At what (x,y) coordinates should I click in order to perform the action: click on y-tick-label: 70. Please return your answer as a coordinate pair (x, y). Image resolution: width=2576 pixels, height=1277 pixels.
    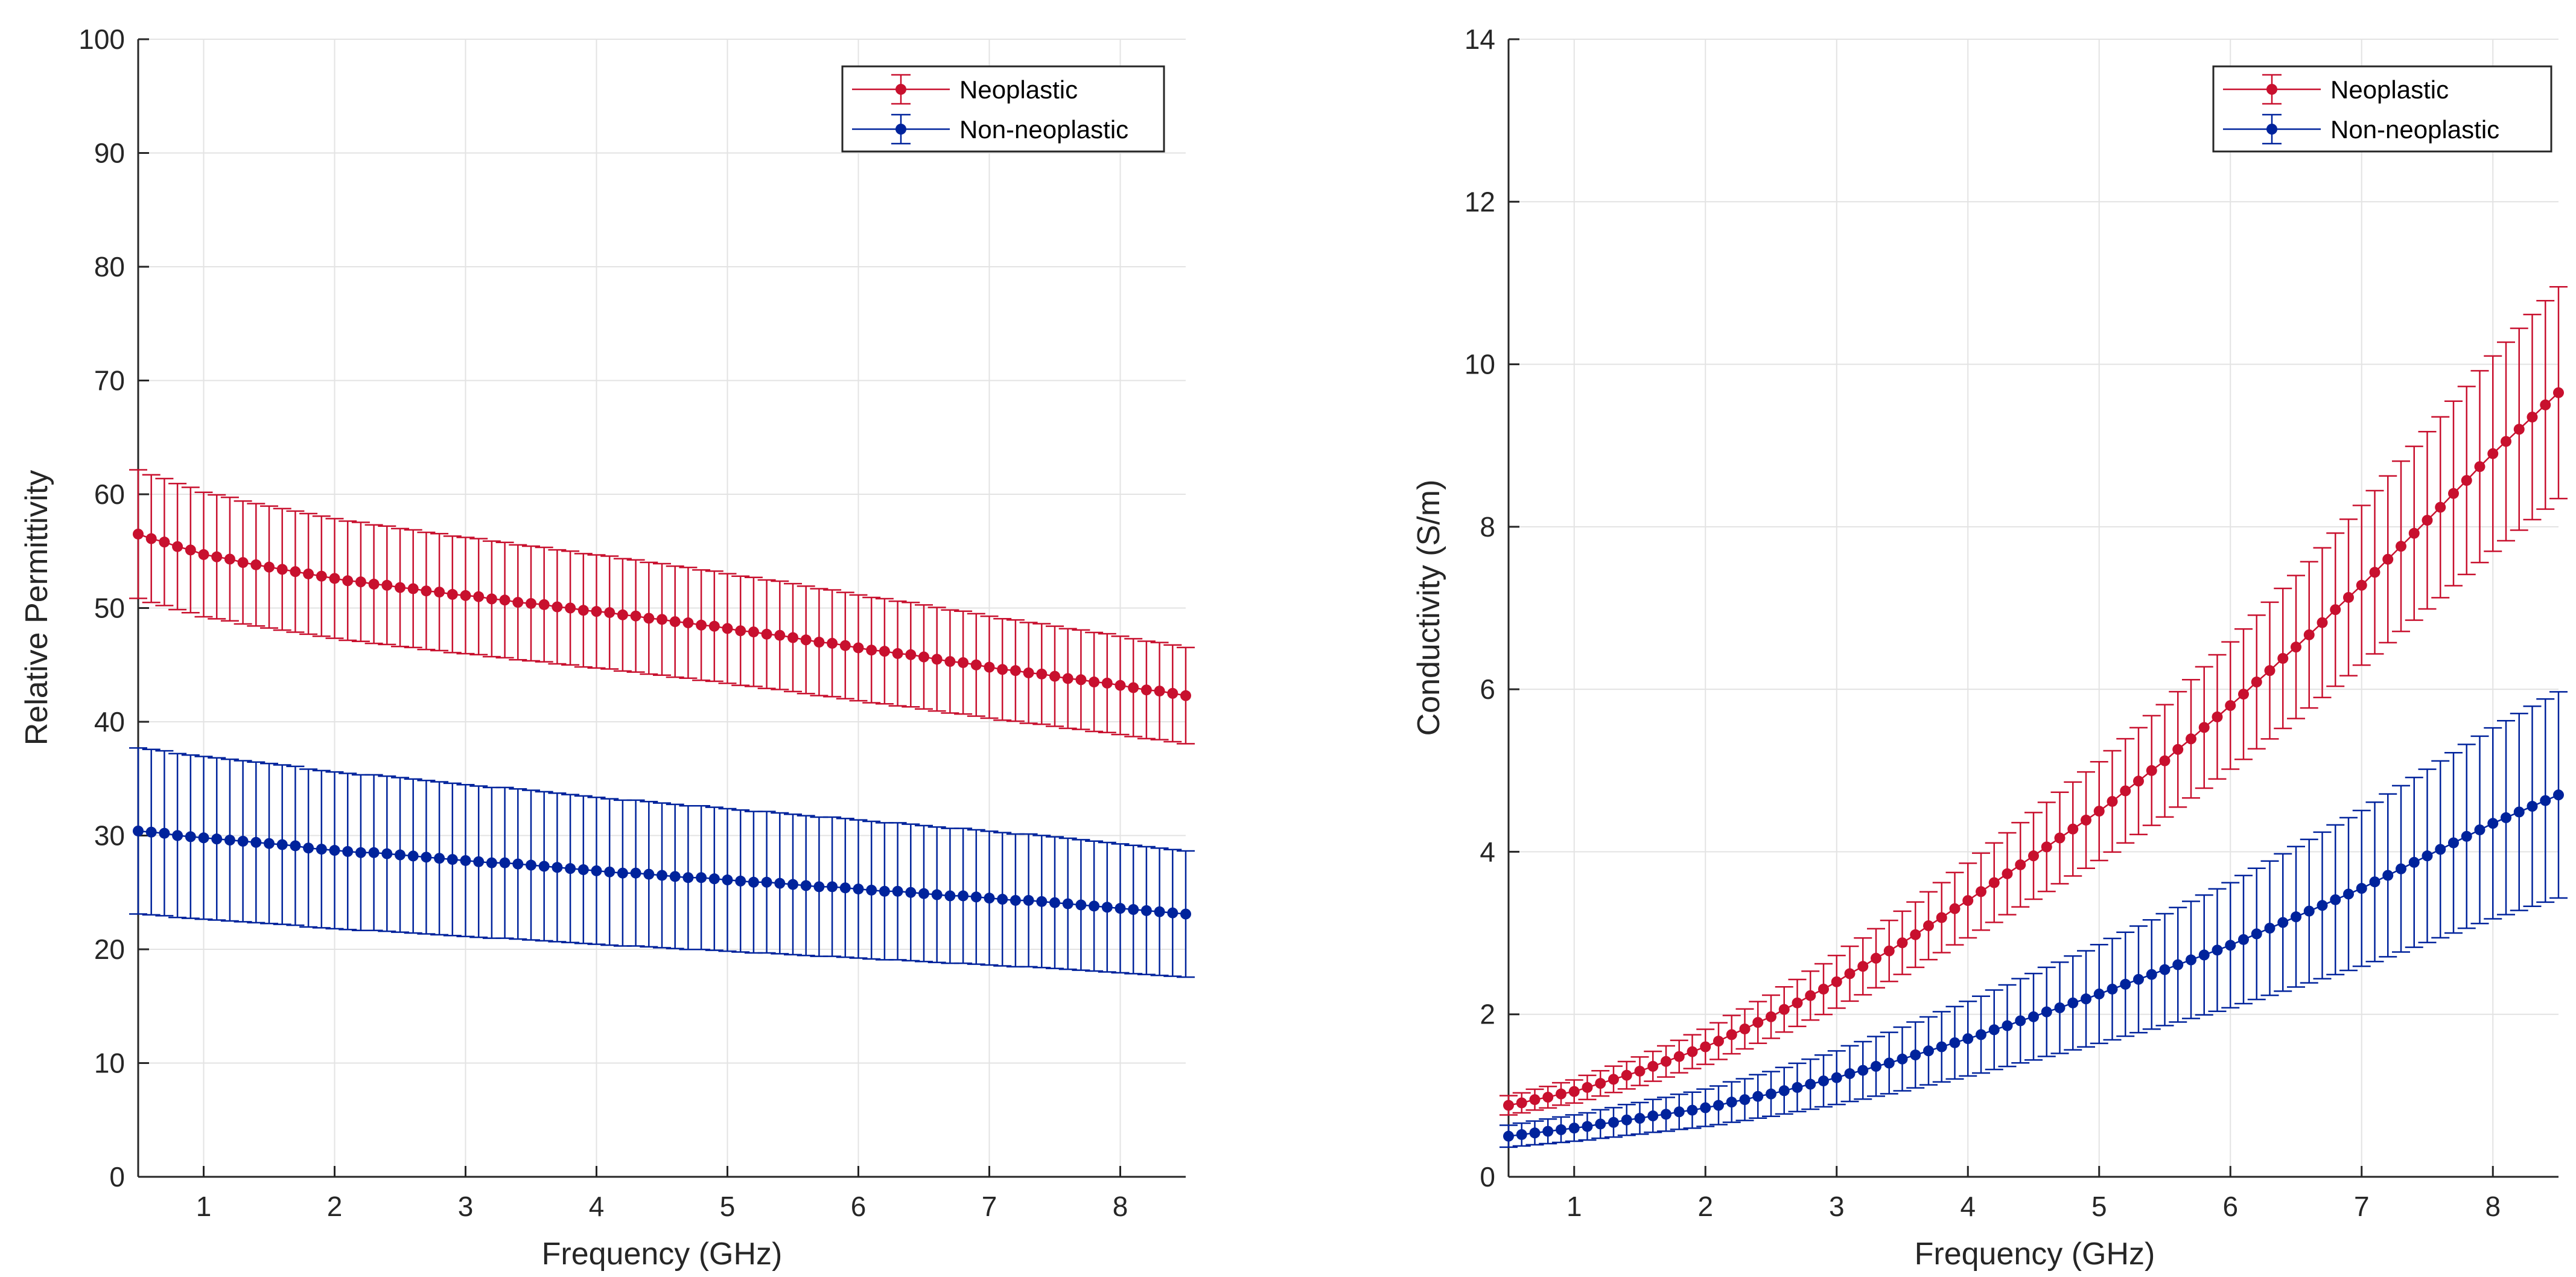
    Looking at the image, I should click on (109, 380).